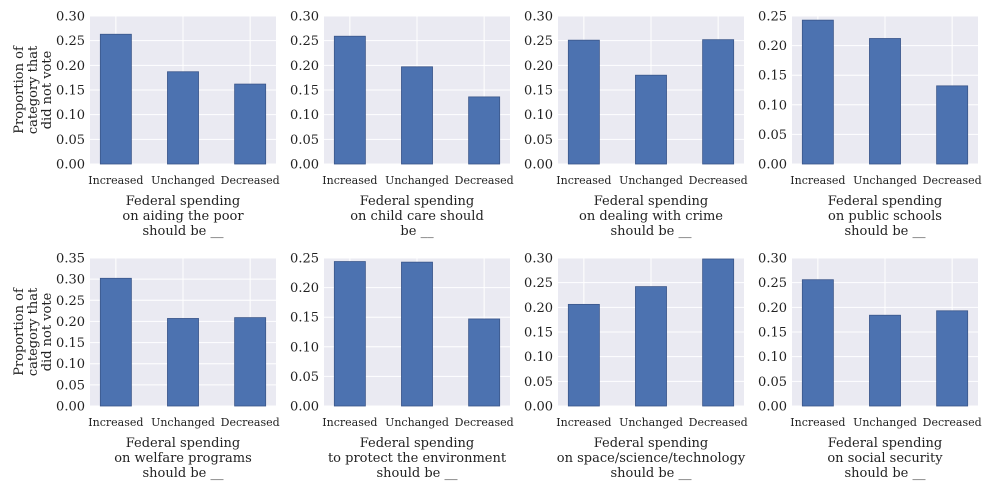 This screenshot has height=491, width=990. What do you see at coordinates (70, 259) in the screenshot?
I see `y-tick-label: 0.35` at bounding box center [70, 259].